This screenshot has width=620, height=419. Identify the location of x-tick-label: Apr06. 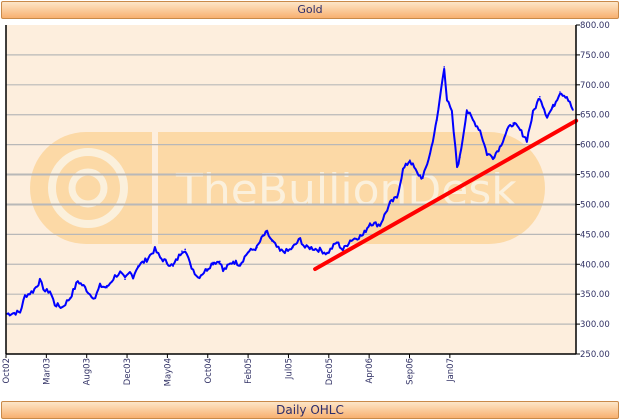
(370, 371).